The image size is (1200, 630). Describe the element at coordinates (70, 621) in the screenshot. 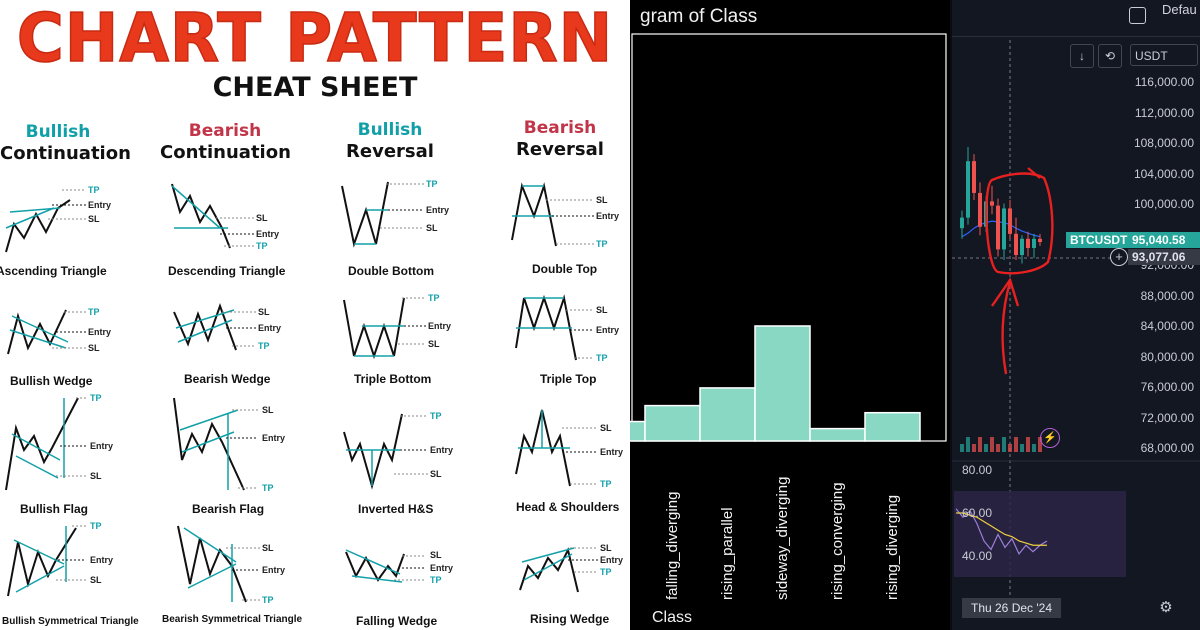

I see `pattern-name: Bullish Symmetrical Triangle` at that location.